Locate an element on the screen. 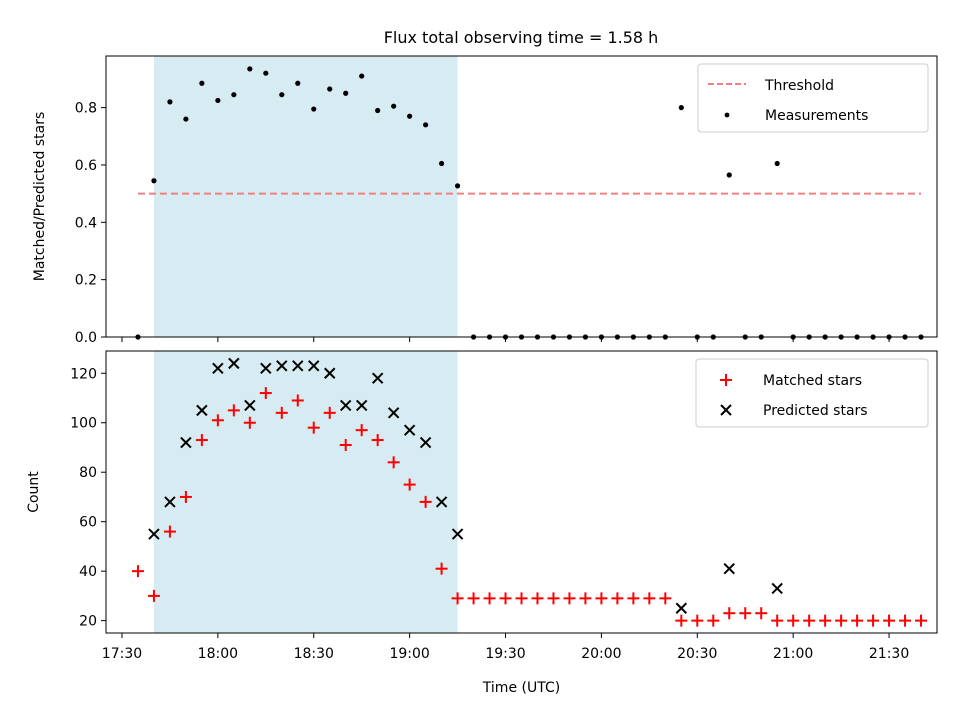 Image resolution: width=960 pixels, height=720 pixels. legend-threshold-label: Threshold is located at coordinates (799, 86).